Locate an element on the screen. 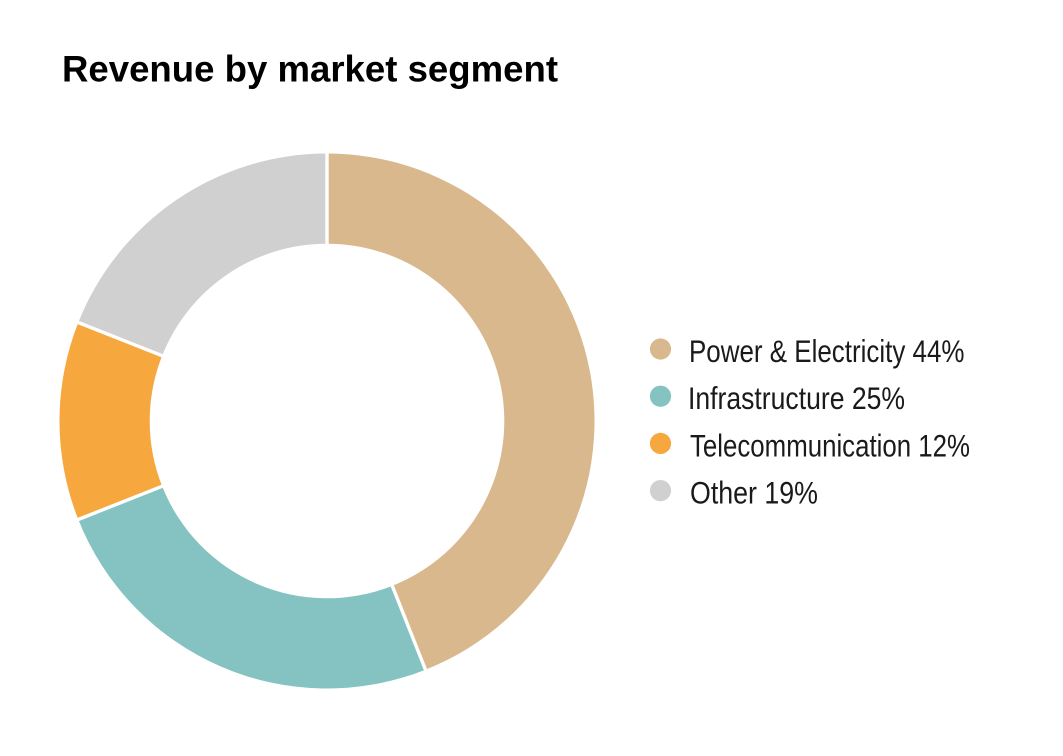 This screenshot has width=1063, height=756. svg-text: Telecommunication 12% is located at coordinates (830, 445).